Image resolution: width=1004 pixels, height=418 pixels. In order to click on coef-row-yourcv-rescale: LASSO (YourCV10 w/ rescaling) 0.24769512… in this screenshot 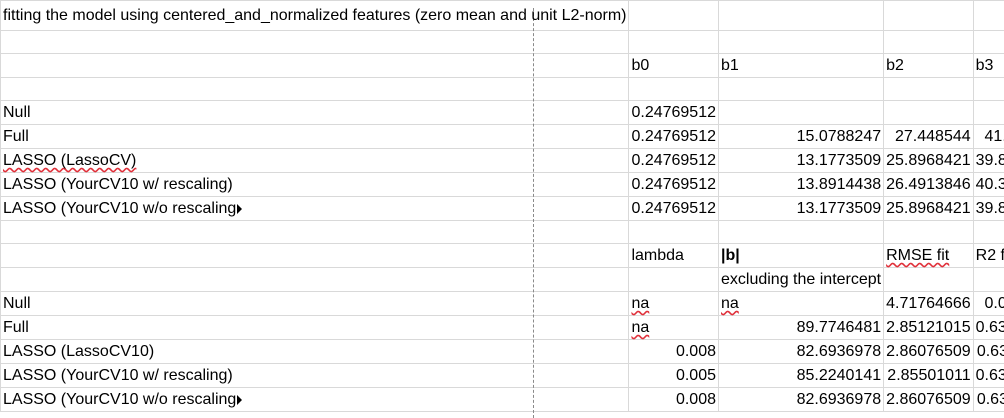, I will do `click(502, 184)`.